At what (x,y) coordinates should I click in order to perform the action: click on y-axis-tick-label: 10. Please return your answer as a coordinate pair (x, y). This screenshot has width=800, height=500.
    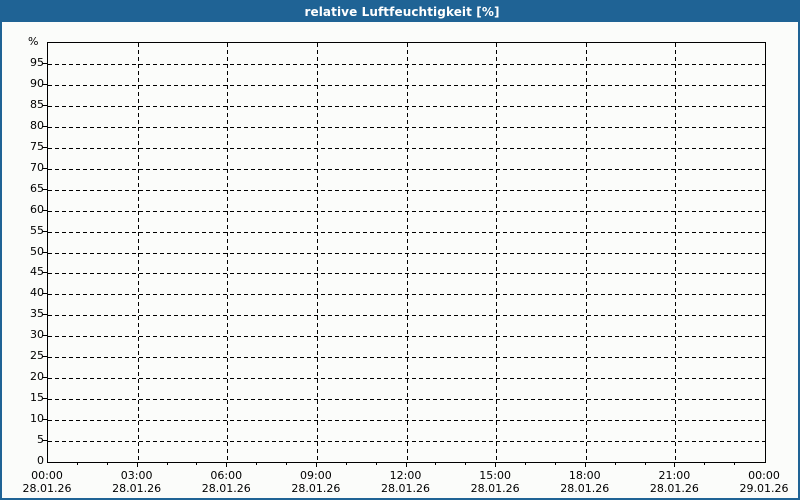
    Looking at the image, I should click on (37, 419).